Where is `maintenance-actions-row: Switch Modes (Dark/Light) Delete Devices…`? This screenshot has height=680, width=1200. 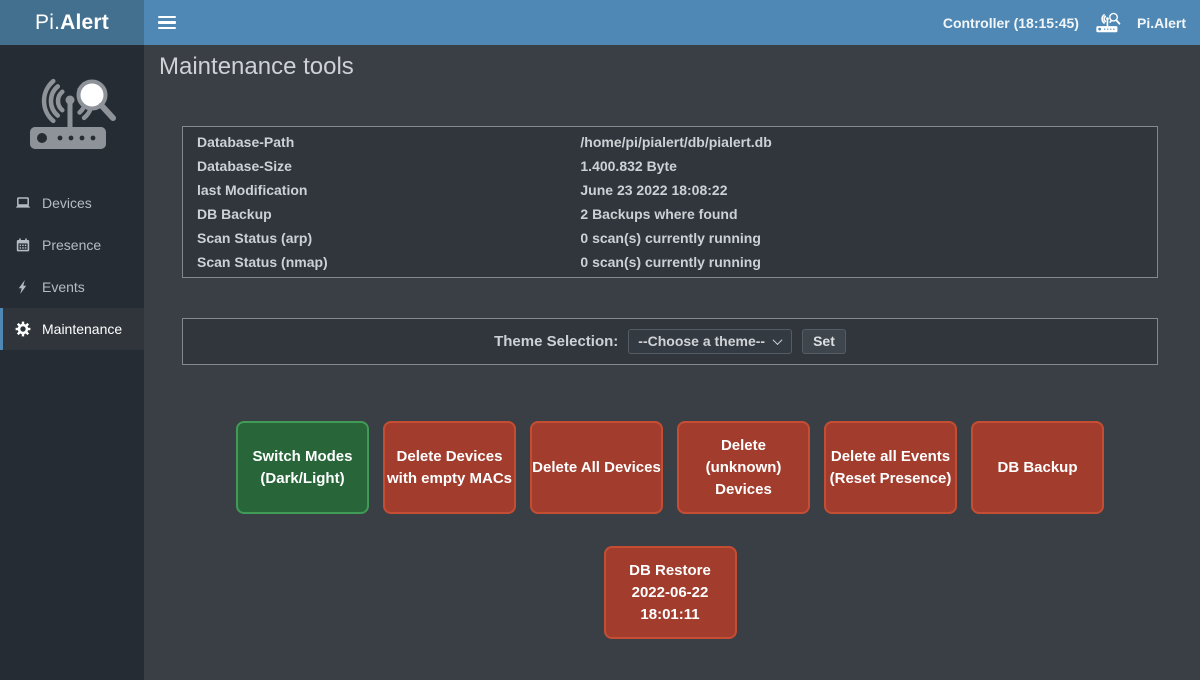 maintenance-actions-row: Switch Modes (Dark/Light) Delete Devices… is located at coordinates (670, 467).